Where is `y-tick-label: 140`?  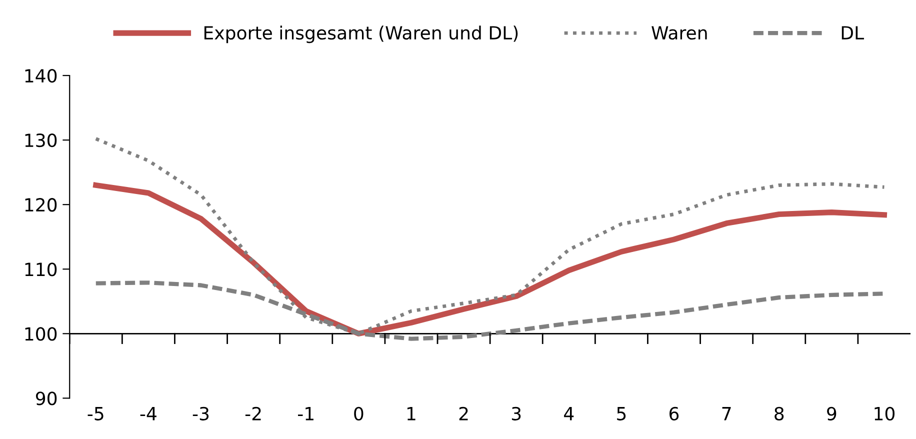 y-tick-label: 140 is located at coordinates (41, 75).